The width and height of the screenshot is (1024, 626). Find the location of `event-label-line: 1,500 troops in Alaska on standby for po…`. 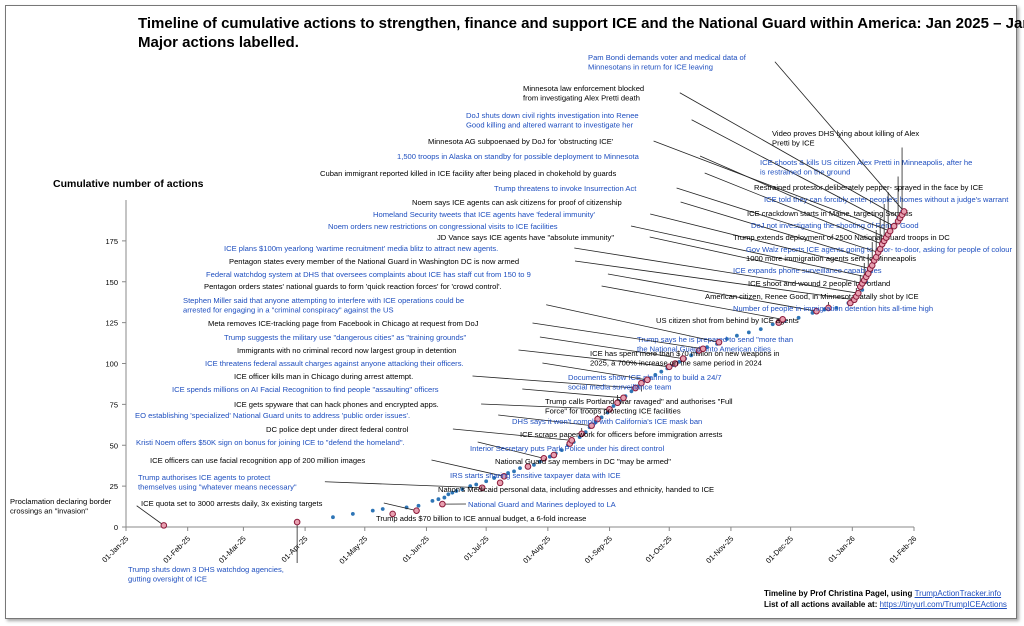

event-label-line: 1,500 troops in Alaska on standby for po… is located at coordinates (518, 156).